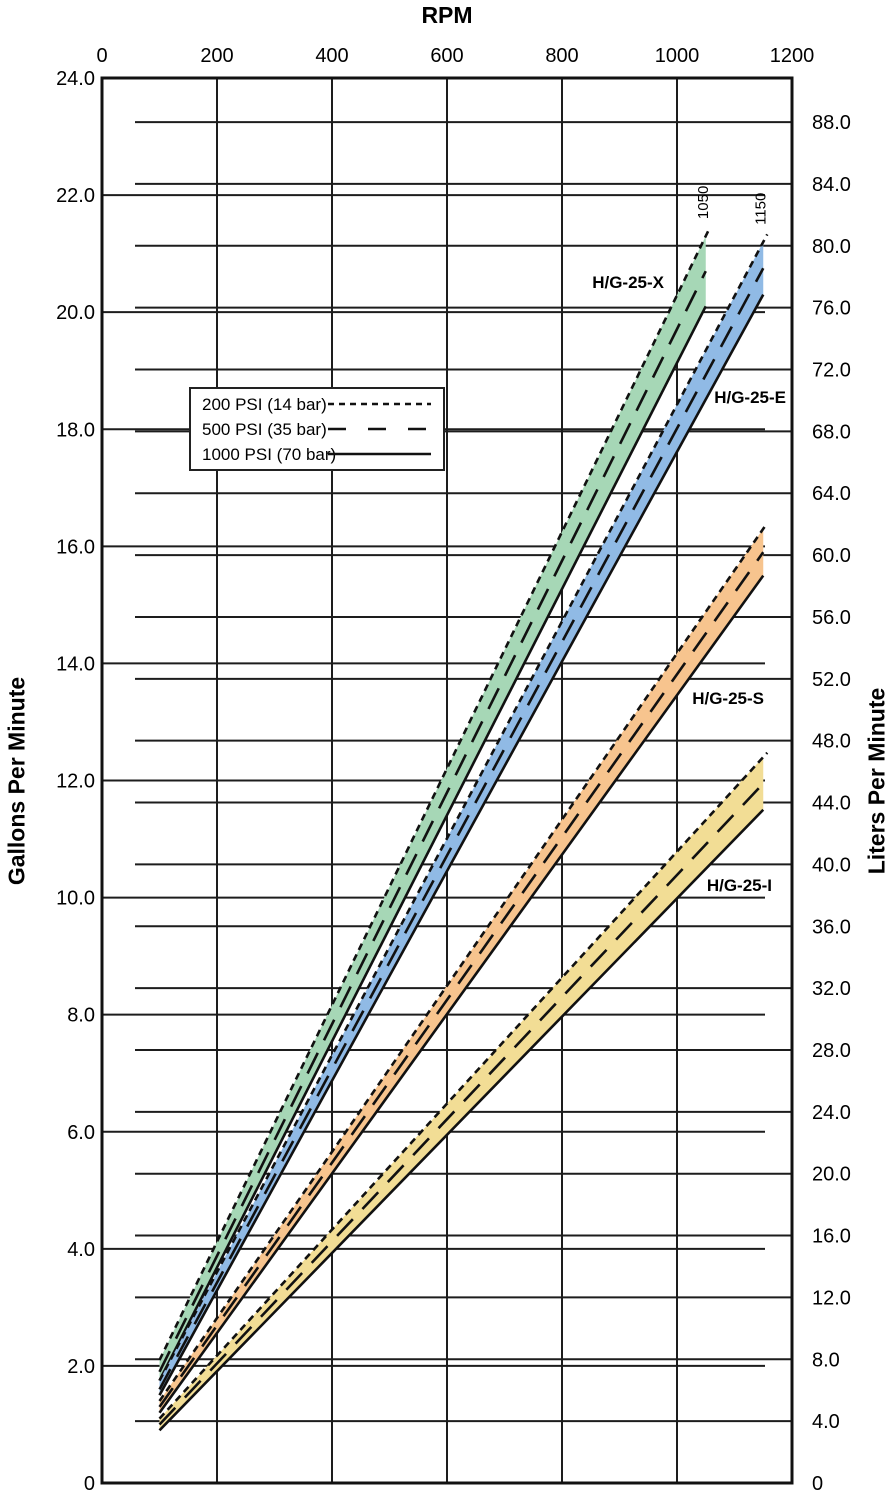 The height and width of the screenshot is (1500, 894). What do you see at coordinates (75, 313) in the screenshot?
I see `gpm-tick-label: 20.0` at bounding box center [75, 313].